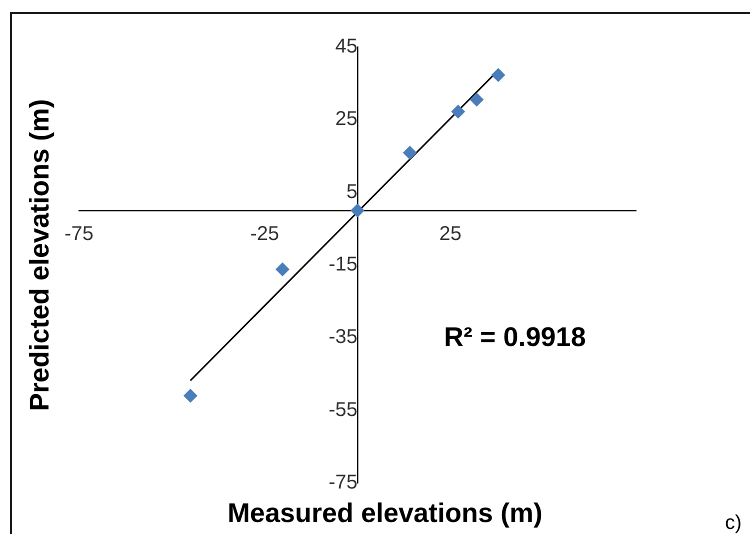 This screenshot has height=534, width=750. I want to click on y-tick-label: 25, so click(346, 119).